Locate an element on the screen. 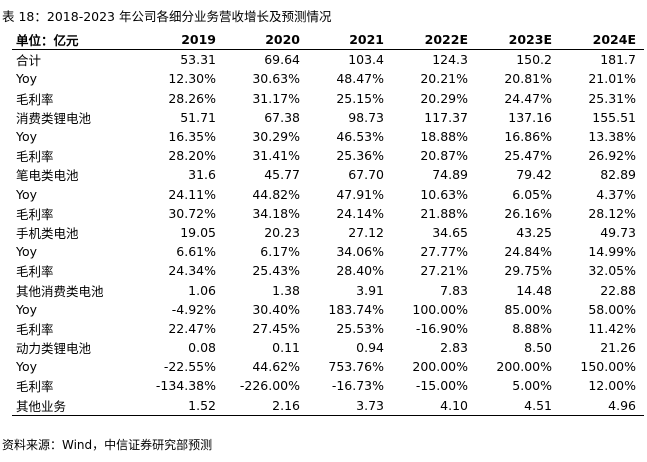 The width and height of the screenshot is (647, 462). value-cell: 150.2 is located at coordinates (534, 60).